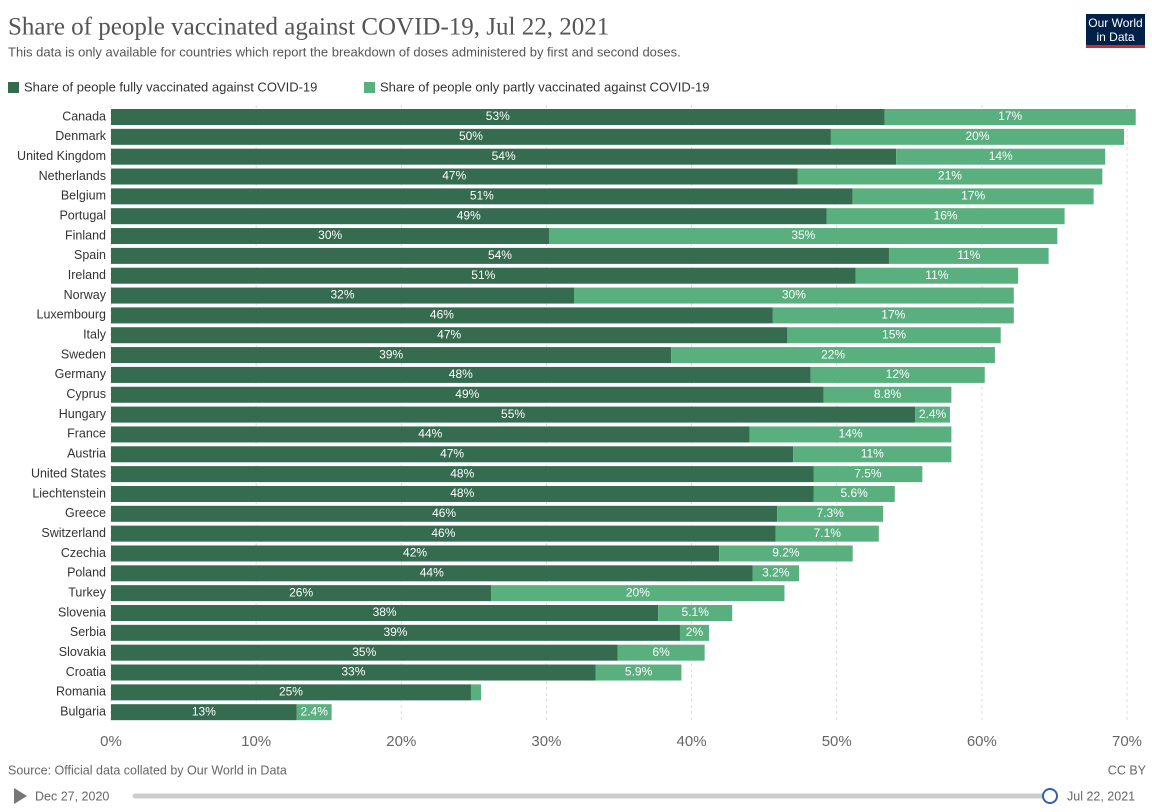  Describe the element at coordinates (692, 741) in the screenshot. I see `x-tick-label: 40%` at that location.